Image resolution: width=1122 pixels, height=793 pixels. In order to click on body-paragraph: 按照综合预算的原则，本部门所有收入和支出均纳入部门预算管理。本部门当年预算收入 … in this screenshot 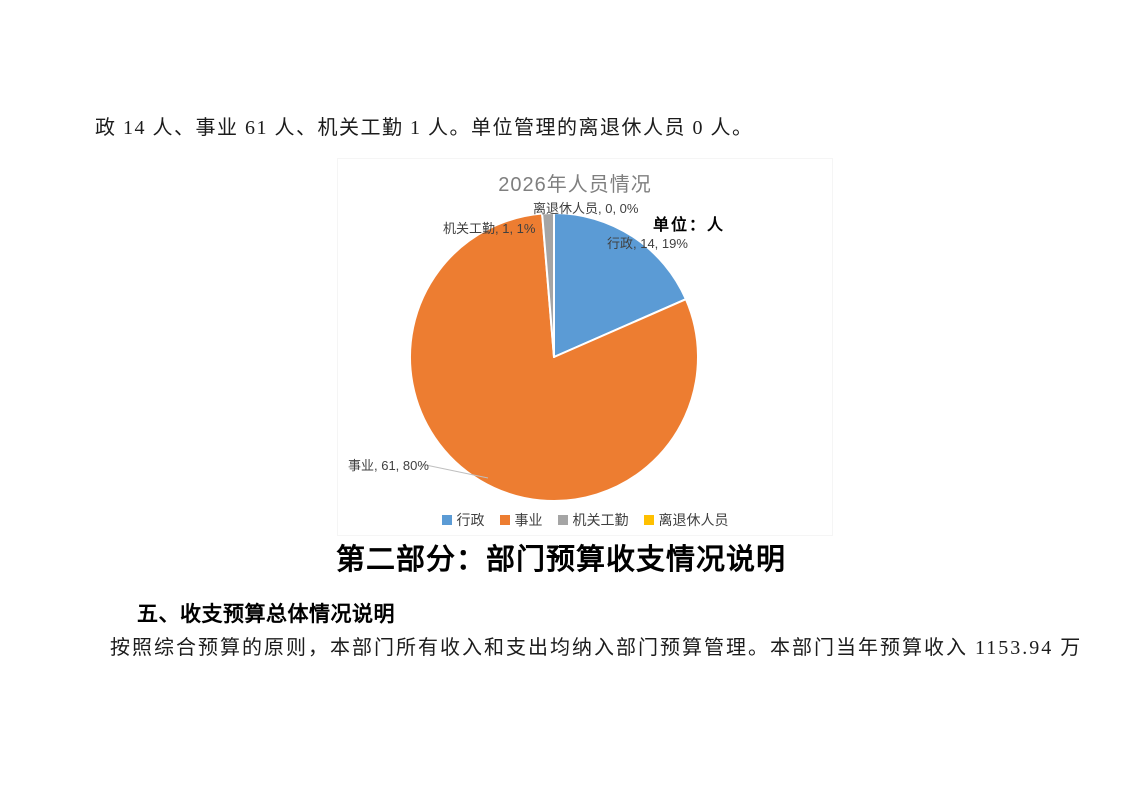, I will do `click(596, 648)`.